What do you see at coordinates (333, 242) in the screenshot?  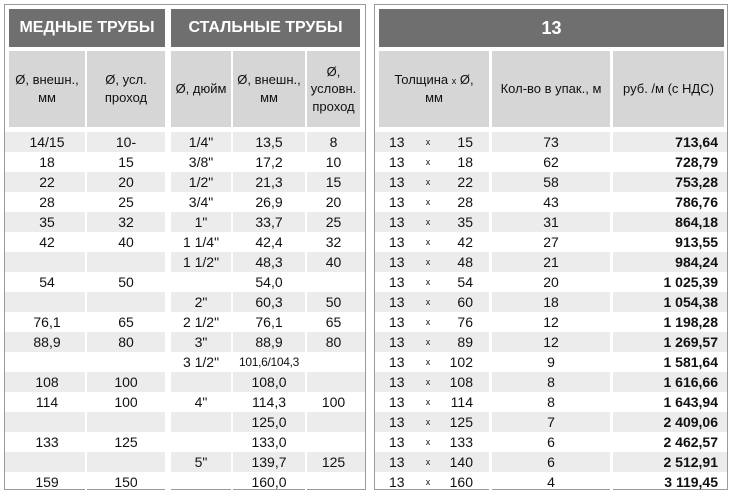 I see `steel-nominal-pass: 32` at bounding box center [333, 242].